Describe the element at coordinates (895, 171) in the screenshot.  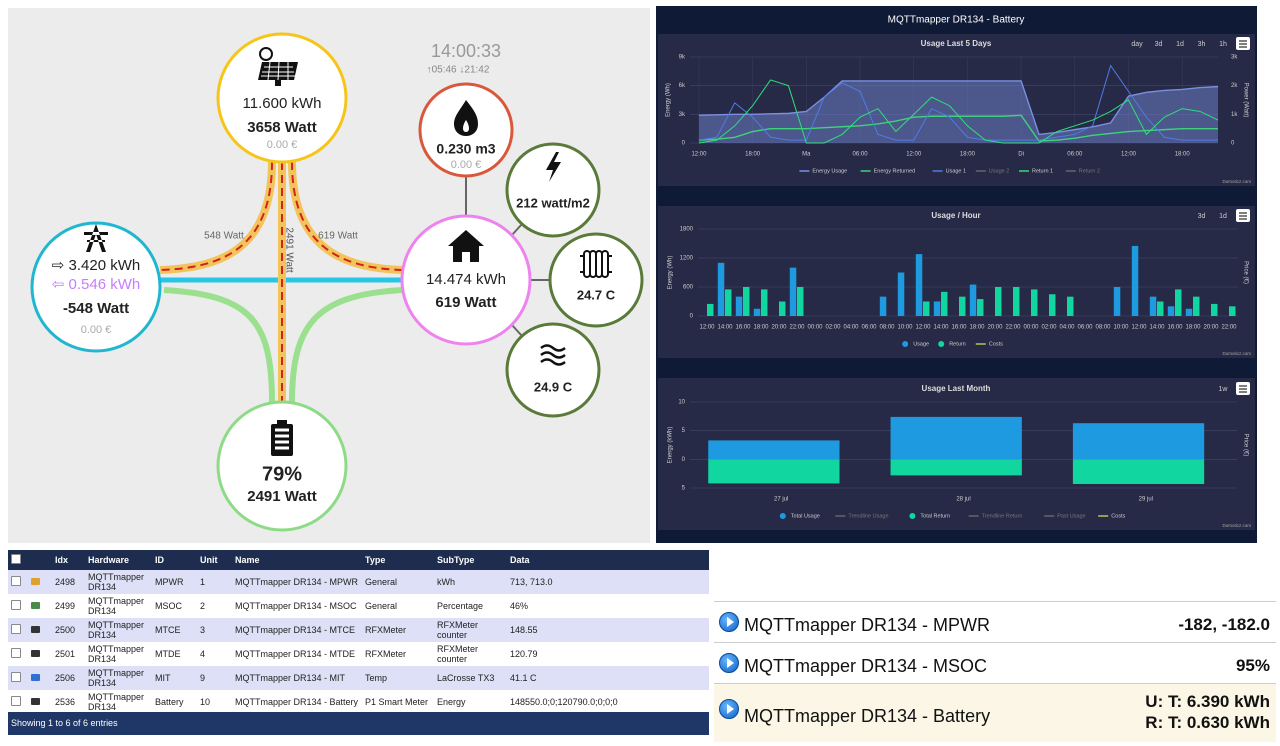
I see `legend-label: Energy Returned` at that location.